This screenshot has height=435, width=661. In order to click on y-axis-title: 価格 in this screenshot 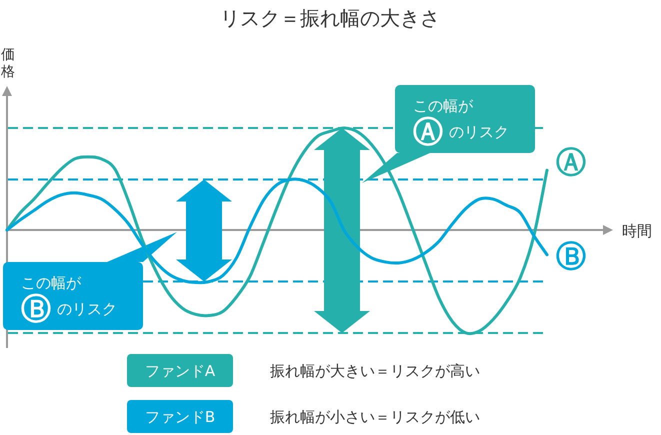, I will do `click(7, 63)`.